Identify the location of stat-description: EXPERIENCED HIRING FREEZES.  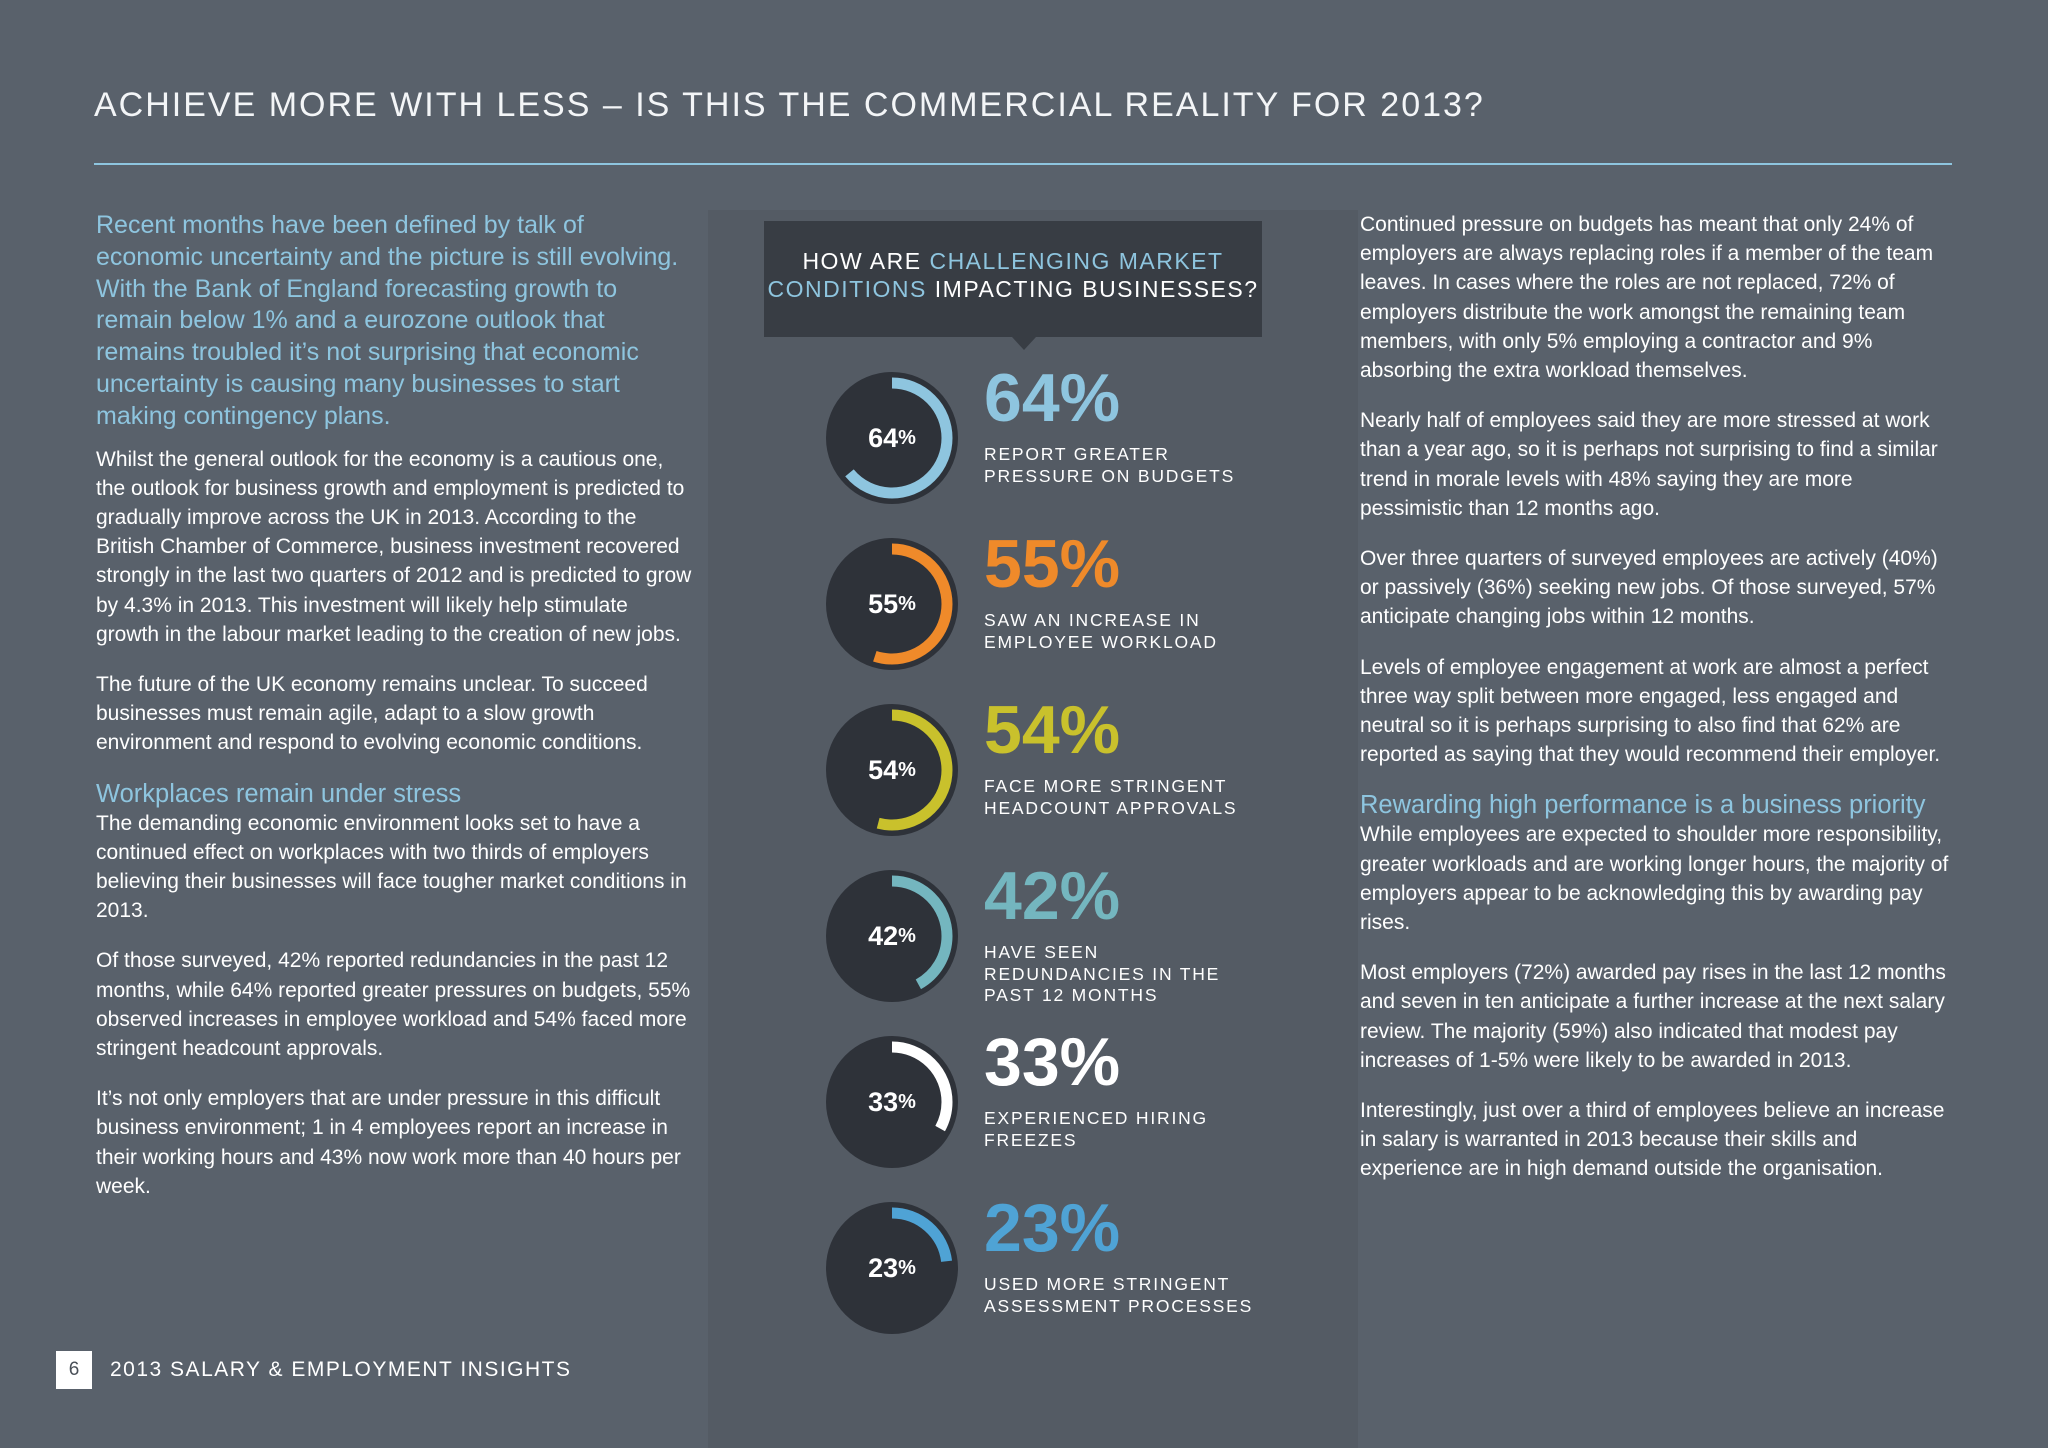
(1096, 1129).